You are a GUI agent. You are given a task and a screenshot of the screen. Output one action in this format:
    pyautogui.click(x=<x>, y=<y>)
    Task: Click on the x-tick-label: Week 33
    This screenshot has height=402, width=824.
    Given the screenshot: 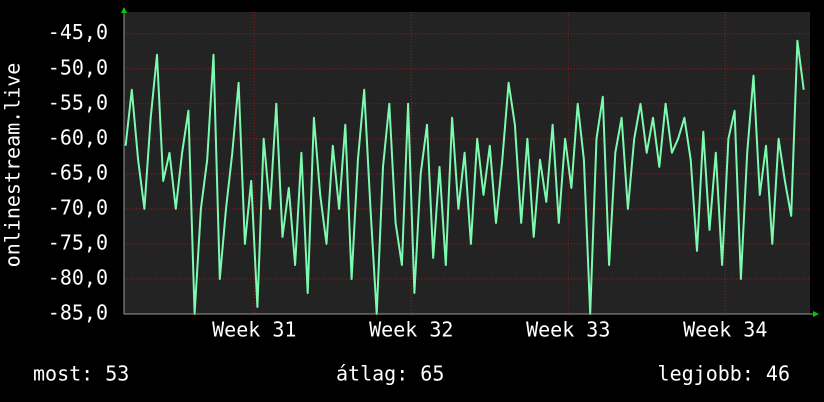 What is the action you would take?
    pyautogui.click(x=568, y=330)
    